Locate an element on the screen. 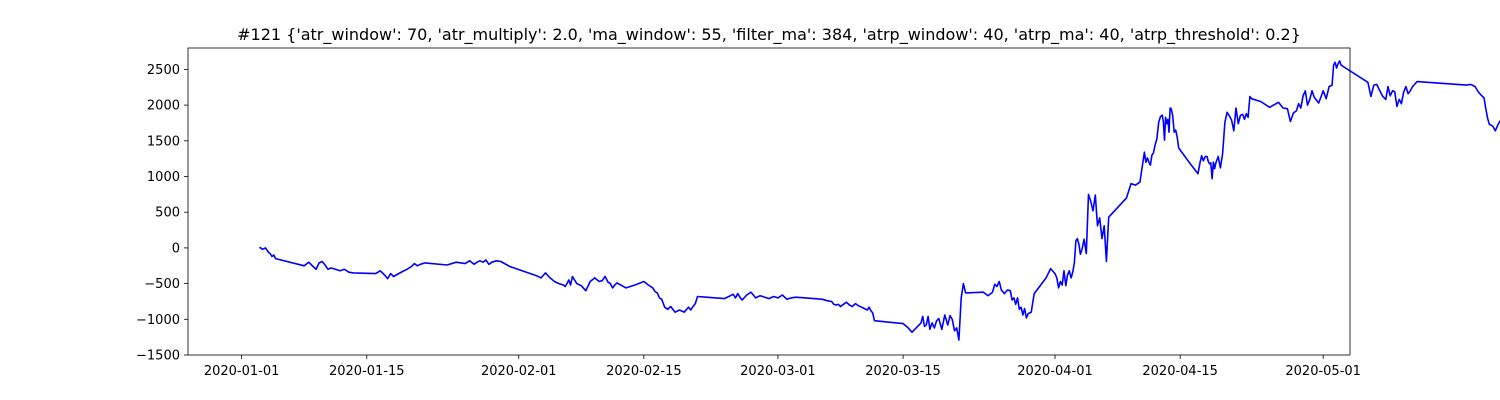 This screenshot has width=1500, height=400. x-tick-label-5: 2020-03-15 is located at coordinates (903, 371).